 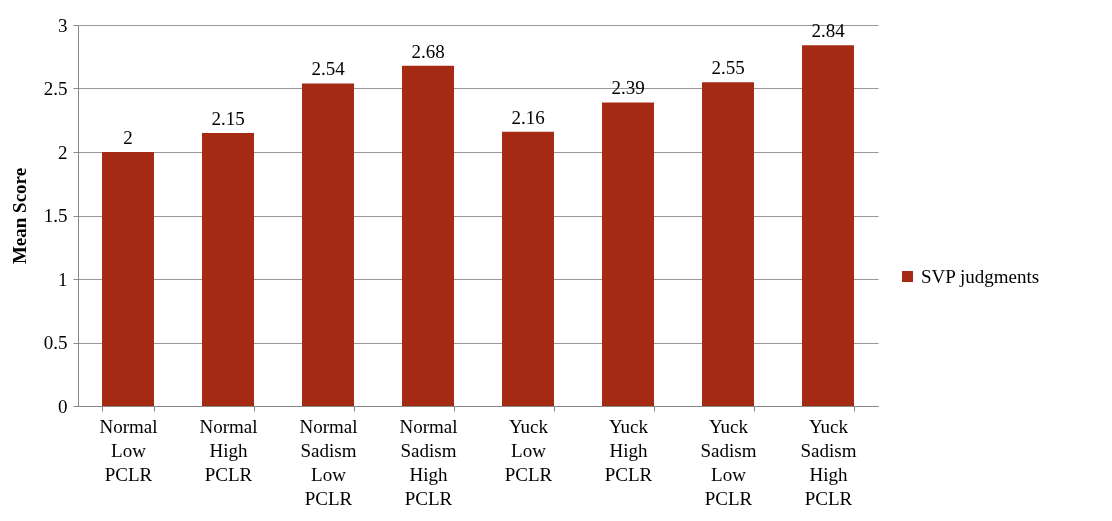 What do you see at coordinates (980, 276) in the screenshot?
I see `legend-label: SVP judgments` at bounding box center [980, 276].